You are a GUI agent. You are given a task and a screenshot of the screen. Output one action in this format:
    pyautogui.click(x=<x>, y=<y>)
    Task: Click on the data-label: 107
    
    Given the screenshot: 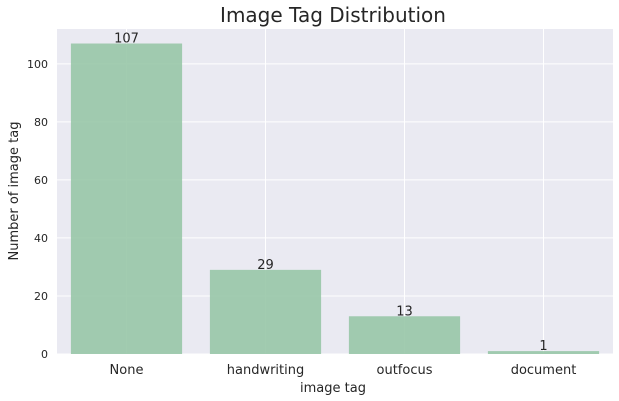 What is the action you would take?
    pyautogui.click(x=126, y=39)
    